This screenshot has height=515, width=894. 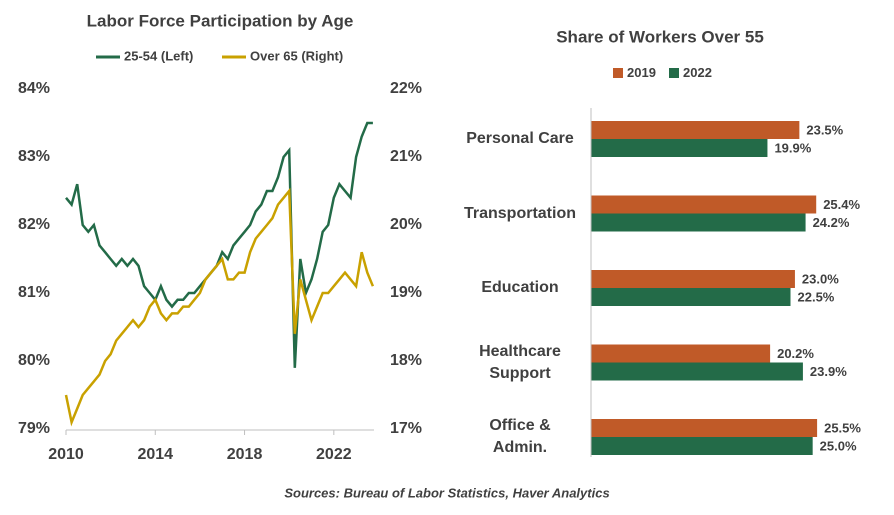 What do you see at coordinates (296, 55) in the screenshot?
I see `legend-label: Over 65 (Right)` at bounding box center [296, 55].